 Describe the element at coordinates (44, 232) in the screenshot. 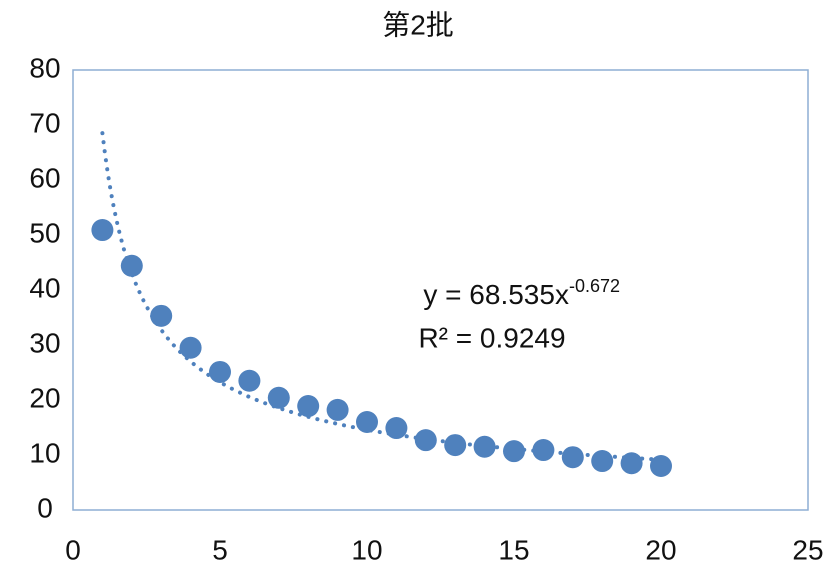

I see `y-tick-label: 50` at that location.